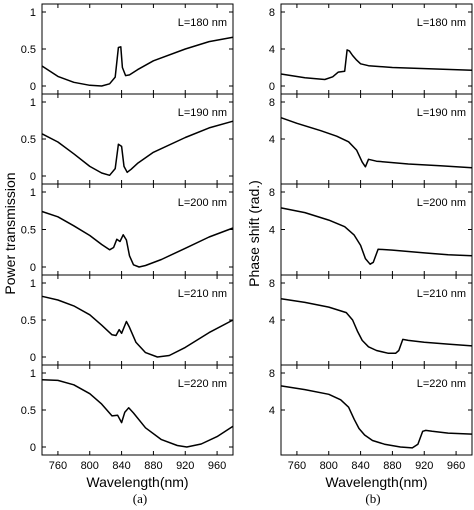  I want to click on subplot-2-2: 4 8 L=190 nm, so click(371, 139).